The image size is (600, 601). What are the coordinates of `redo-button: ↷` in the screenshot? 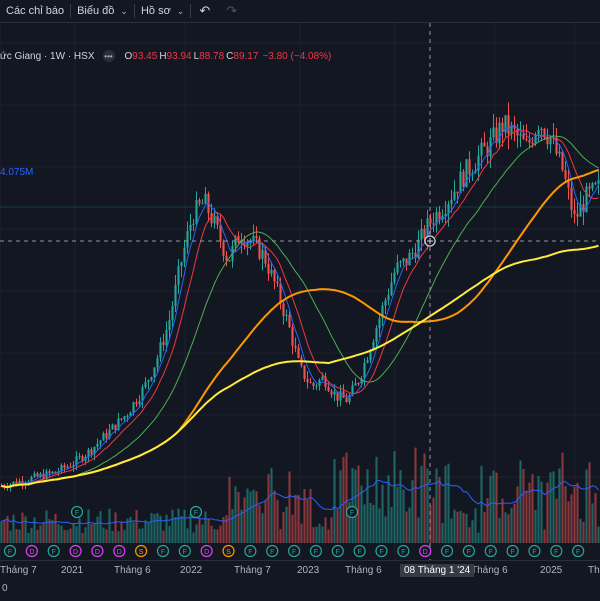 It's located at (231, 11).